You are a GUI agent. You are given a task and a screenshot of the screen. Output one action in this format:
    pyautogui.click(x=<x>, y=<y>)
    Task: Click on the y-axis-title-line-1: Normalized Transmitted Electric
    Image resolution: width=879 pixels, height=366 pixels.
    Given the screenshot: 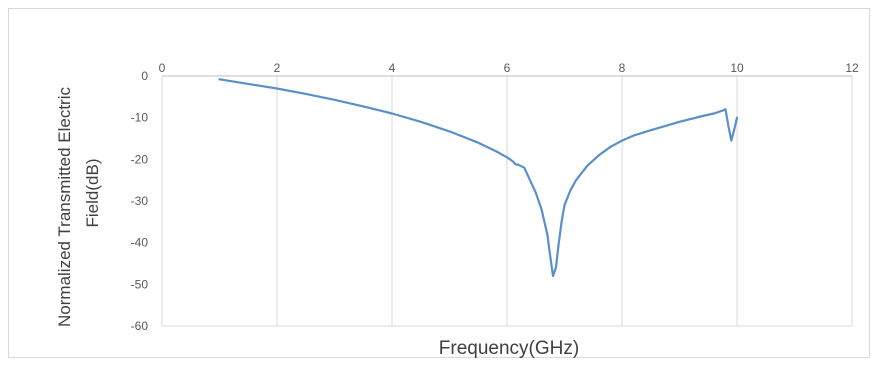 What is the action you would take?
    pyautogui.click(x=64, y=207)
    